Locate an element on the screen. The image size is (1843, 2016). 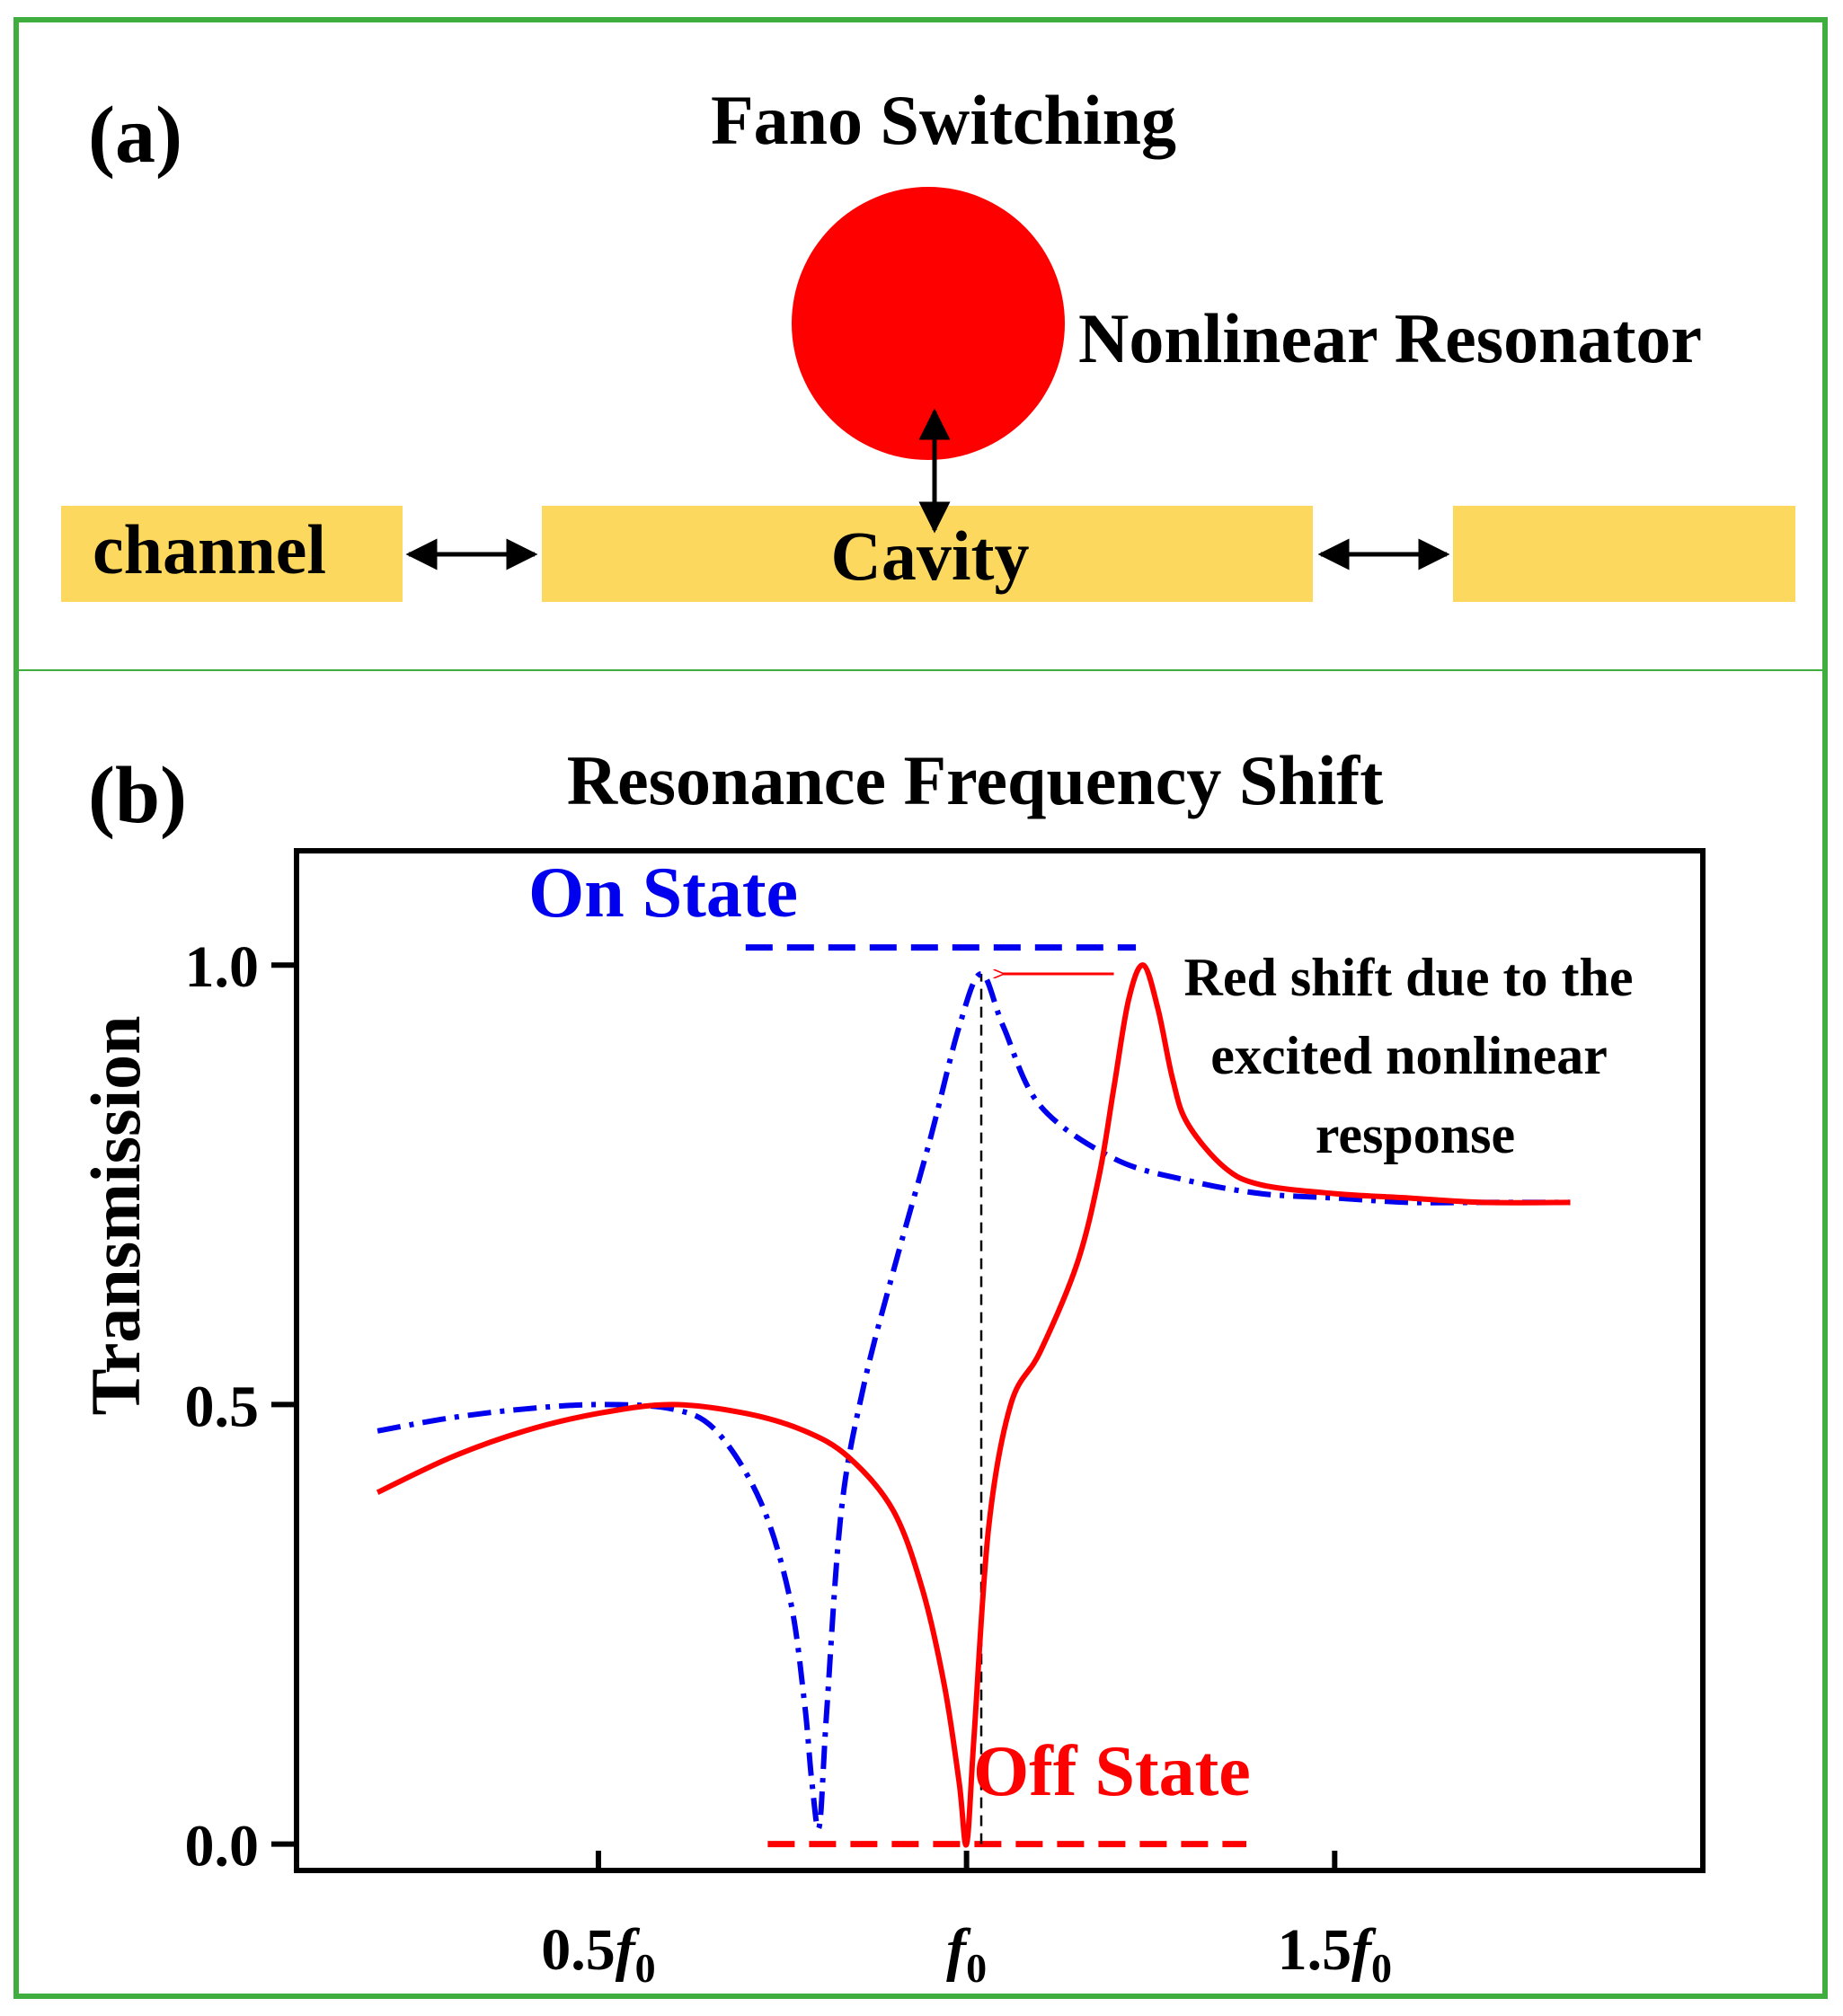
x-tick-label-2: 1.5f0 is located at coordinates (1335, 1954).